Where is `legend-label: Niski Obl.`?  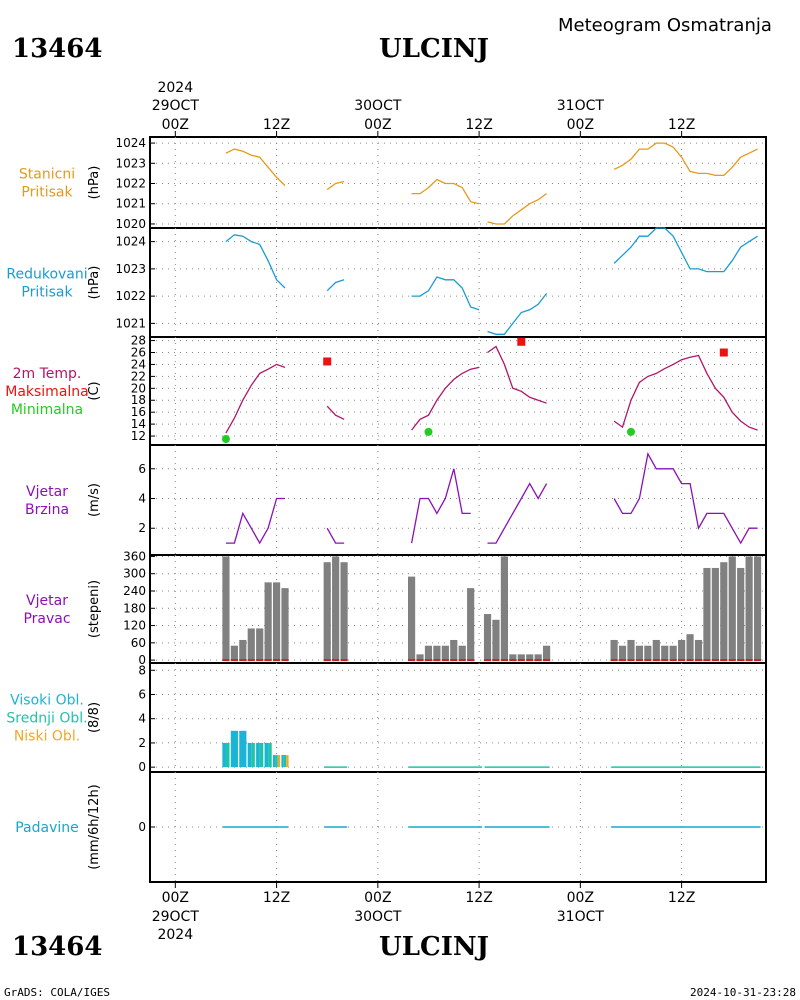 legend-label: Niski Obl. is located at coordinates (47, 737).